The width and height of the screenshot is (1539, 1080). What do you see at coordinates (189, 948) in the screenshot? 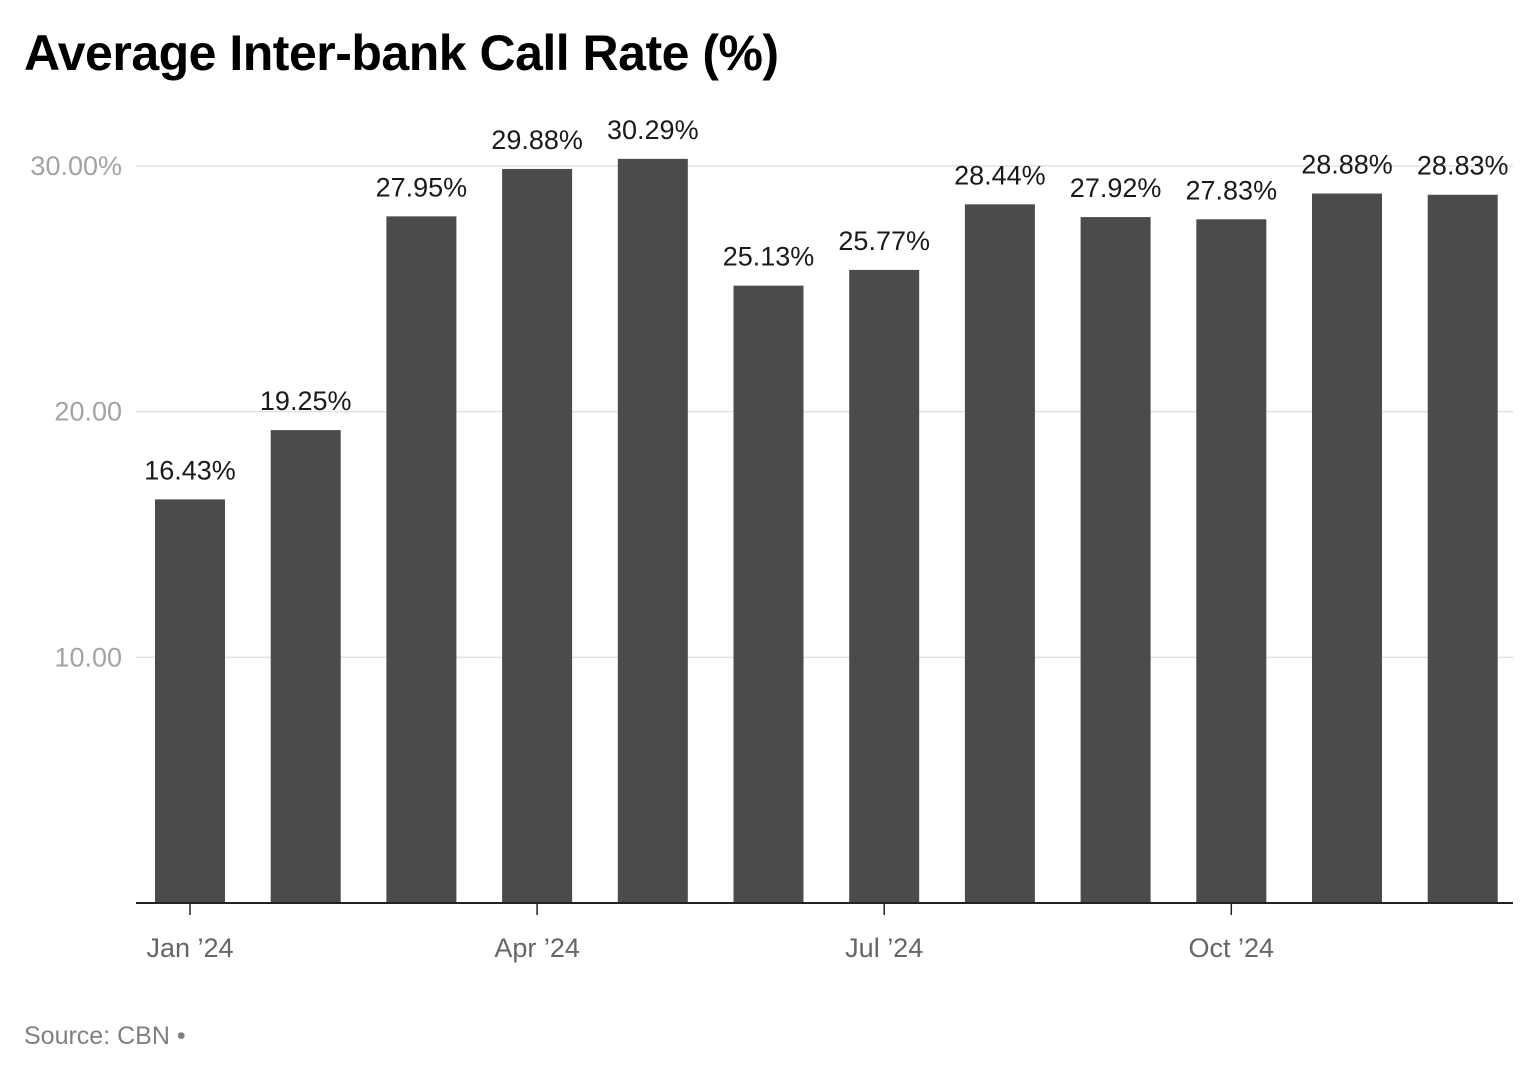
I see `x-tick-label: Jan ’24` at bounding box center [189, 948].